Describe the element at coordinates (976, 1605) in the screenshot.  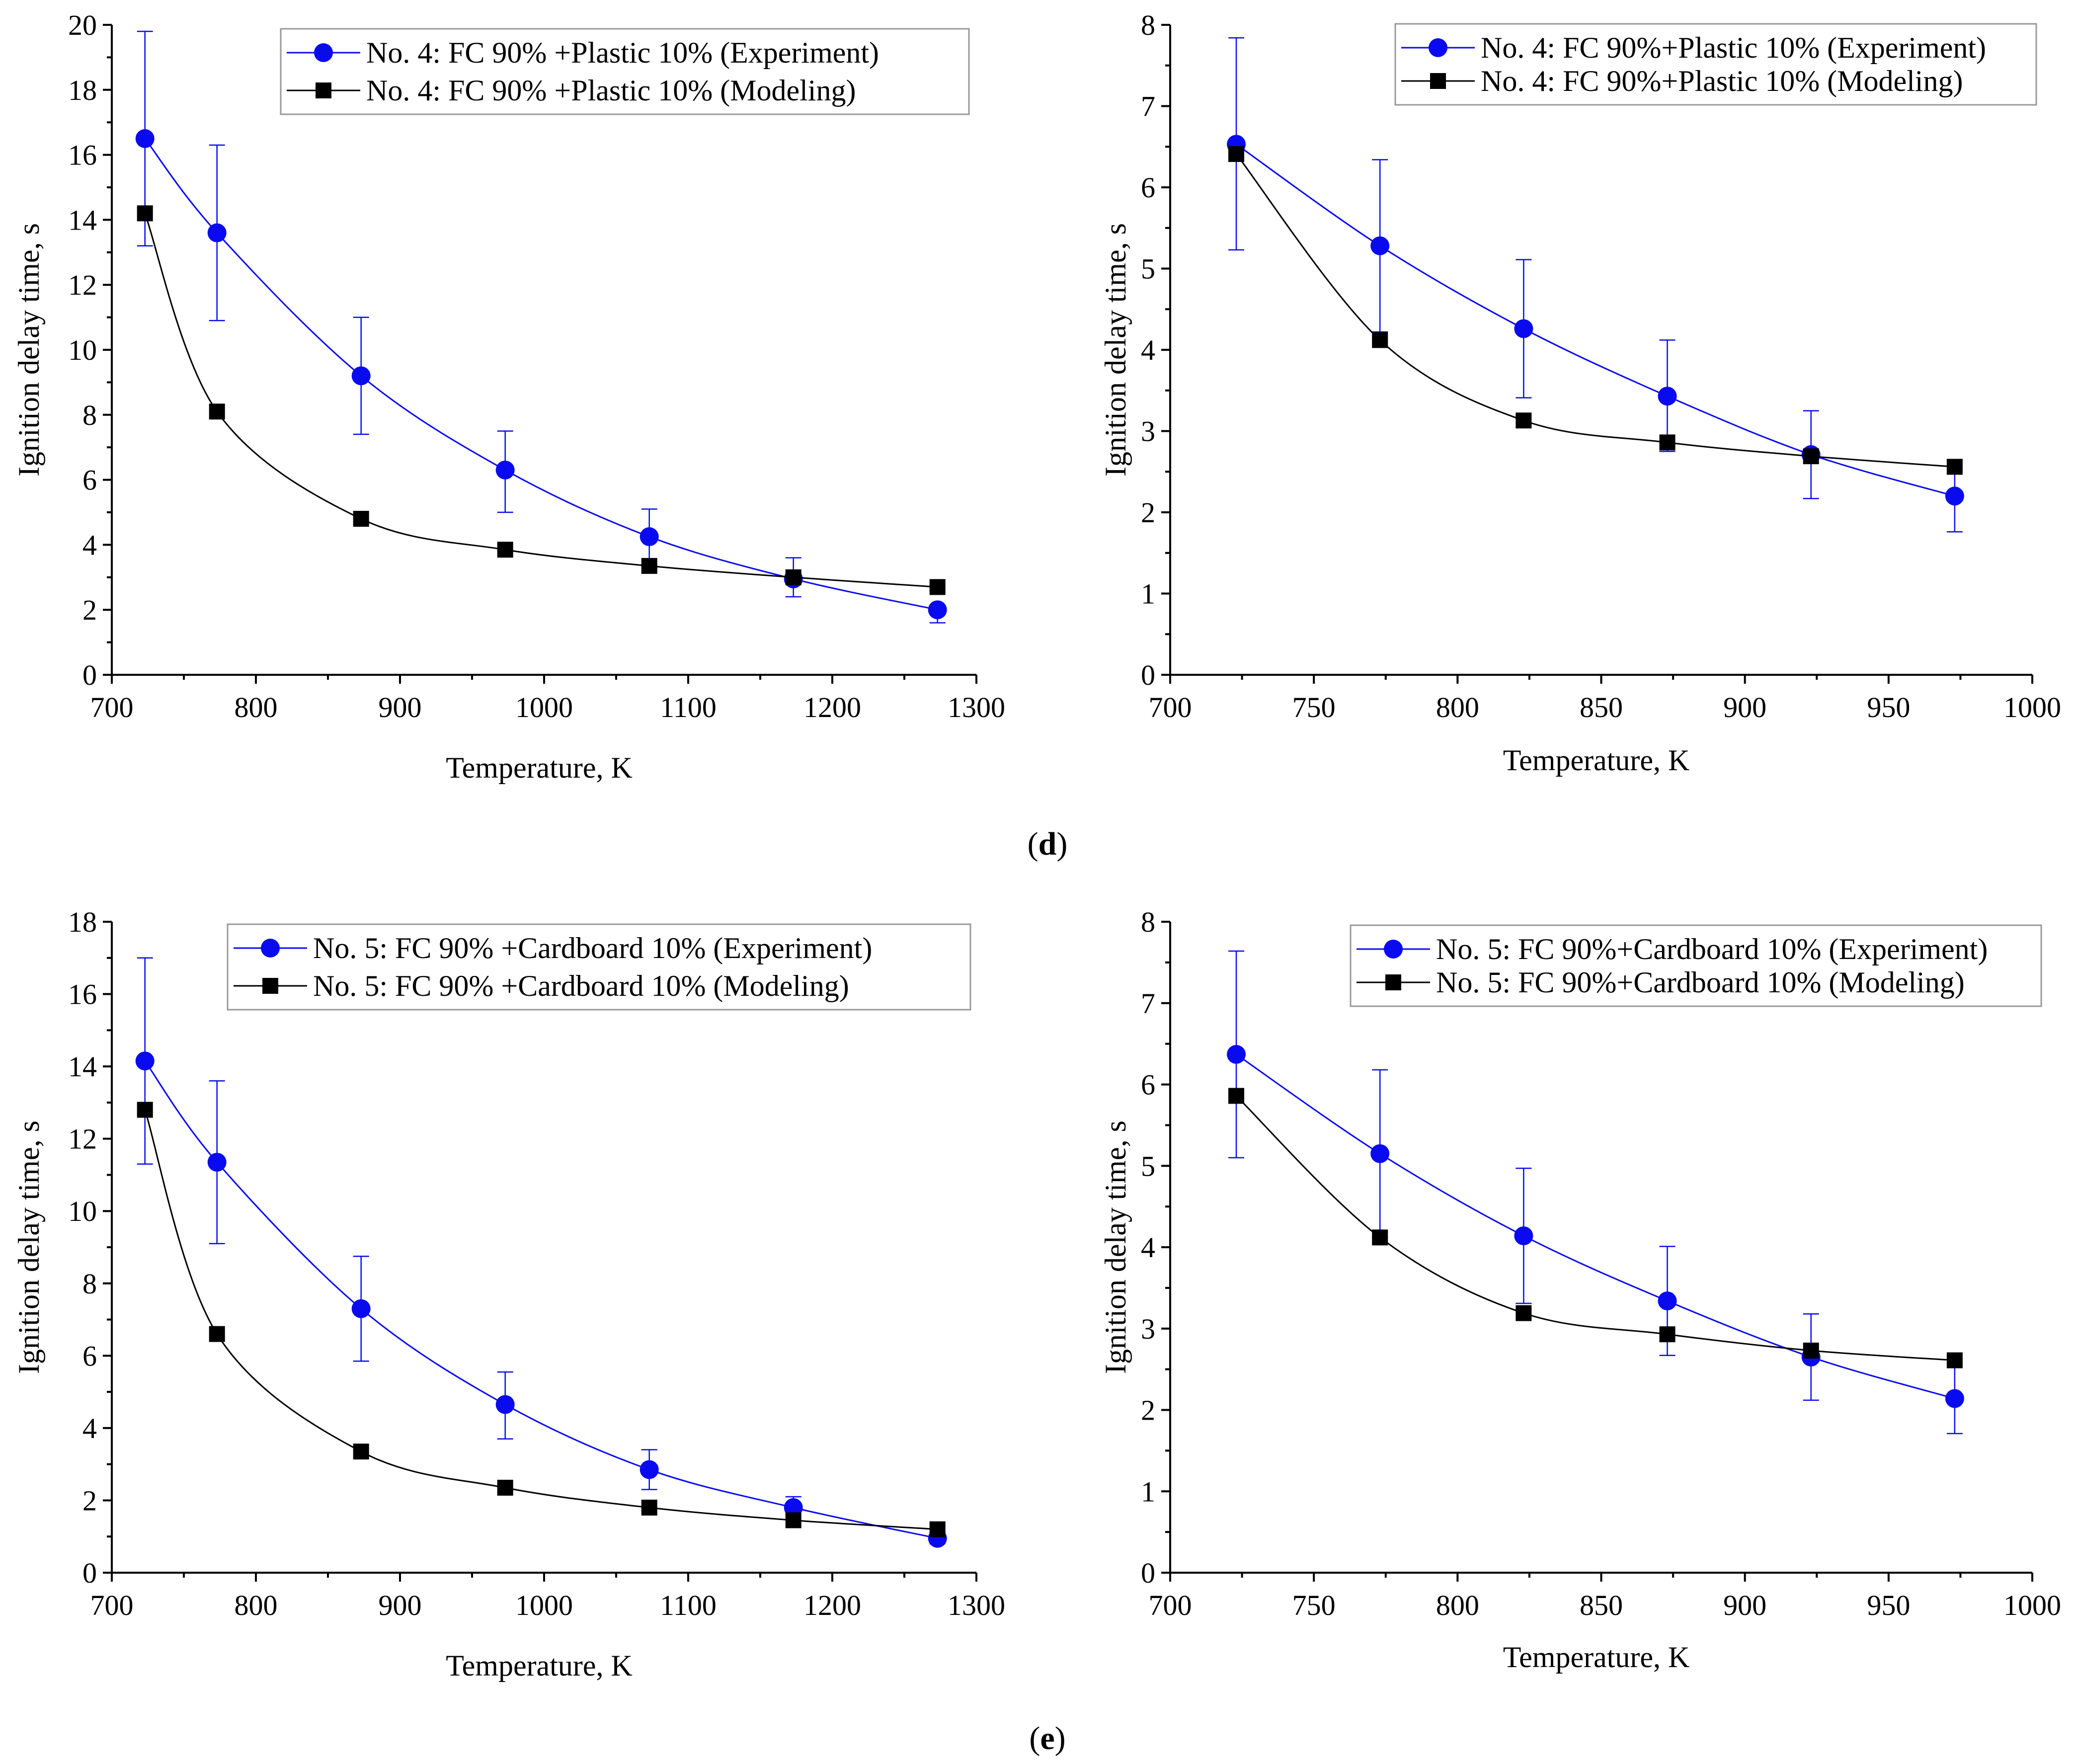
I see `x-tick-label: 1300` at that location.